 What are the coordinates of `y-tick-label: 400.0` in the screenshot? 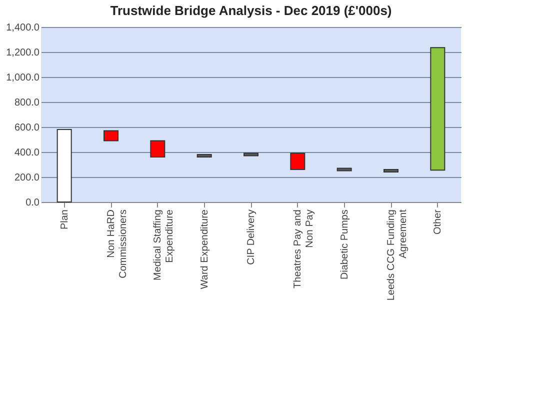 It's located at (27, 153).